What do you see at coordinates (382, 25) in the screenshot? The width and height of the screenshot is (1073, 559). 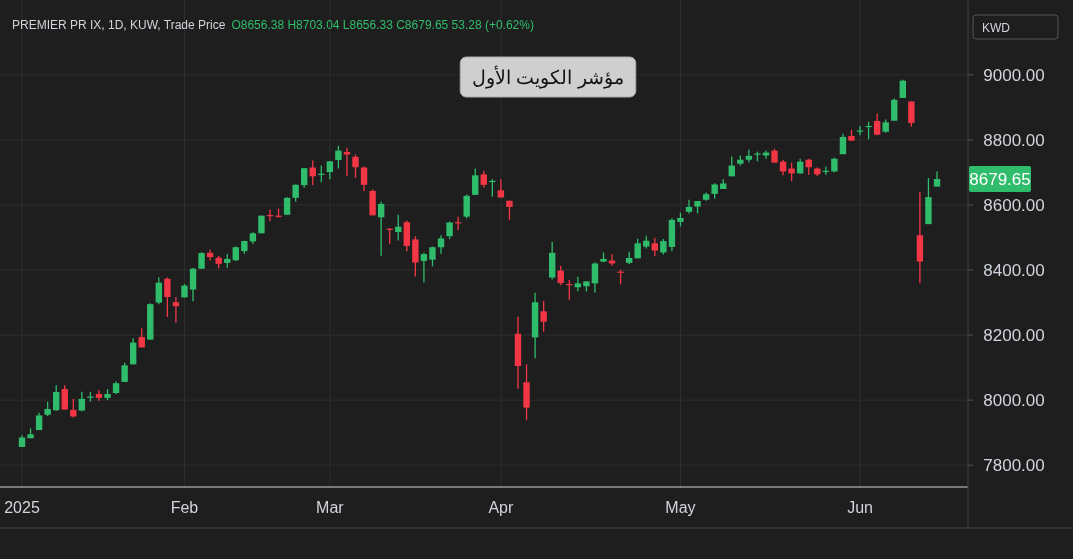 I see `text: O8656.38 H8703.04 L8656.33 C8679.65 53.28 (+0.62%)` at bounding box center [382, 25].